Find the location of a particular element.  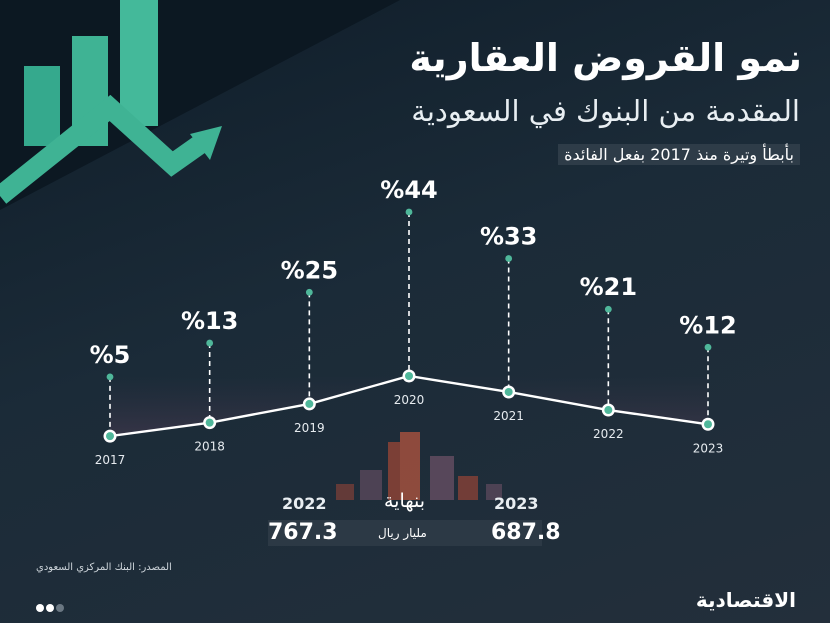

value-dot-2023 is located at coordinates (708, 347).